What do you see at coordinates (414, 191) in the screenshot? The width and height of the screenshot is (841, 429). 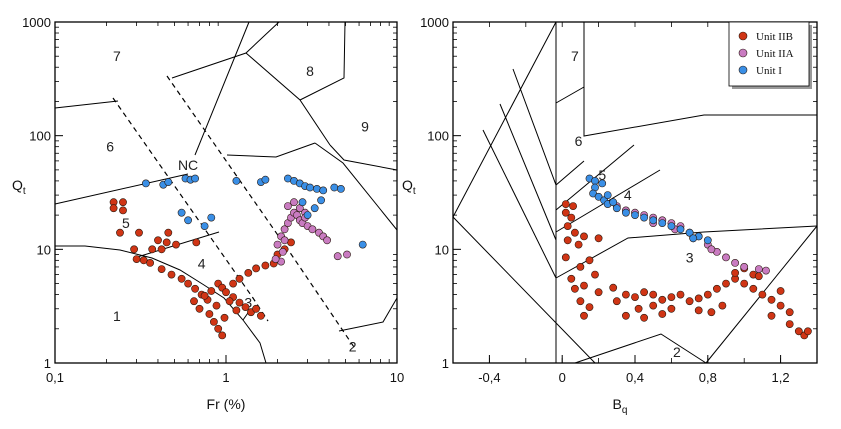 I see `right-y-axis-label-sub: t` at bounding box center [414, 191].